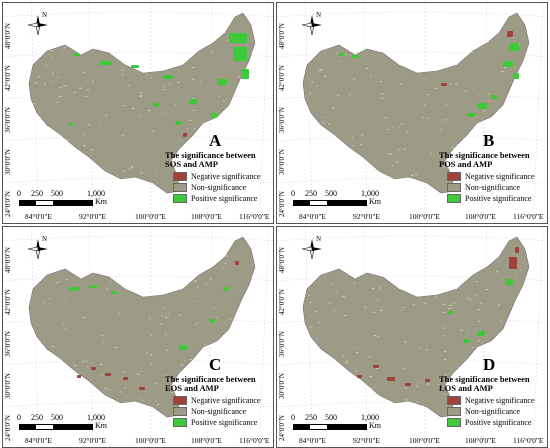  What do you see at coordinates (191, 164) in the screenshot?
I see `legend-title-line2: SOS and AMP` at bounding box center [191, 164].